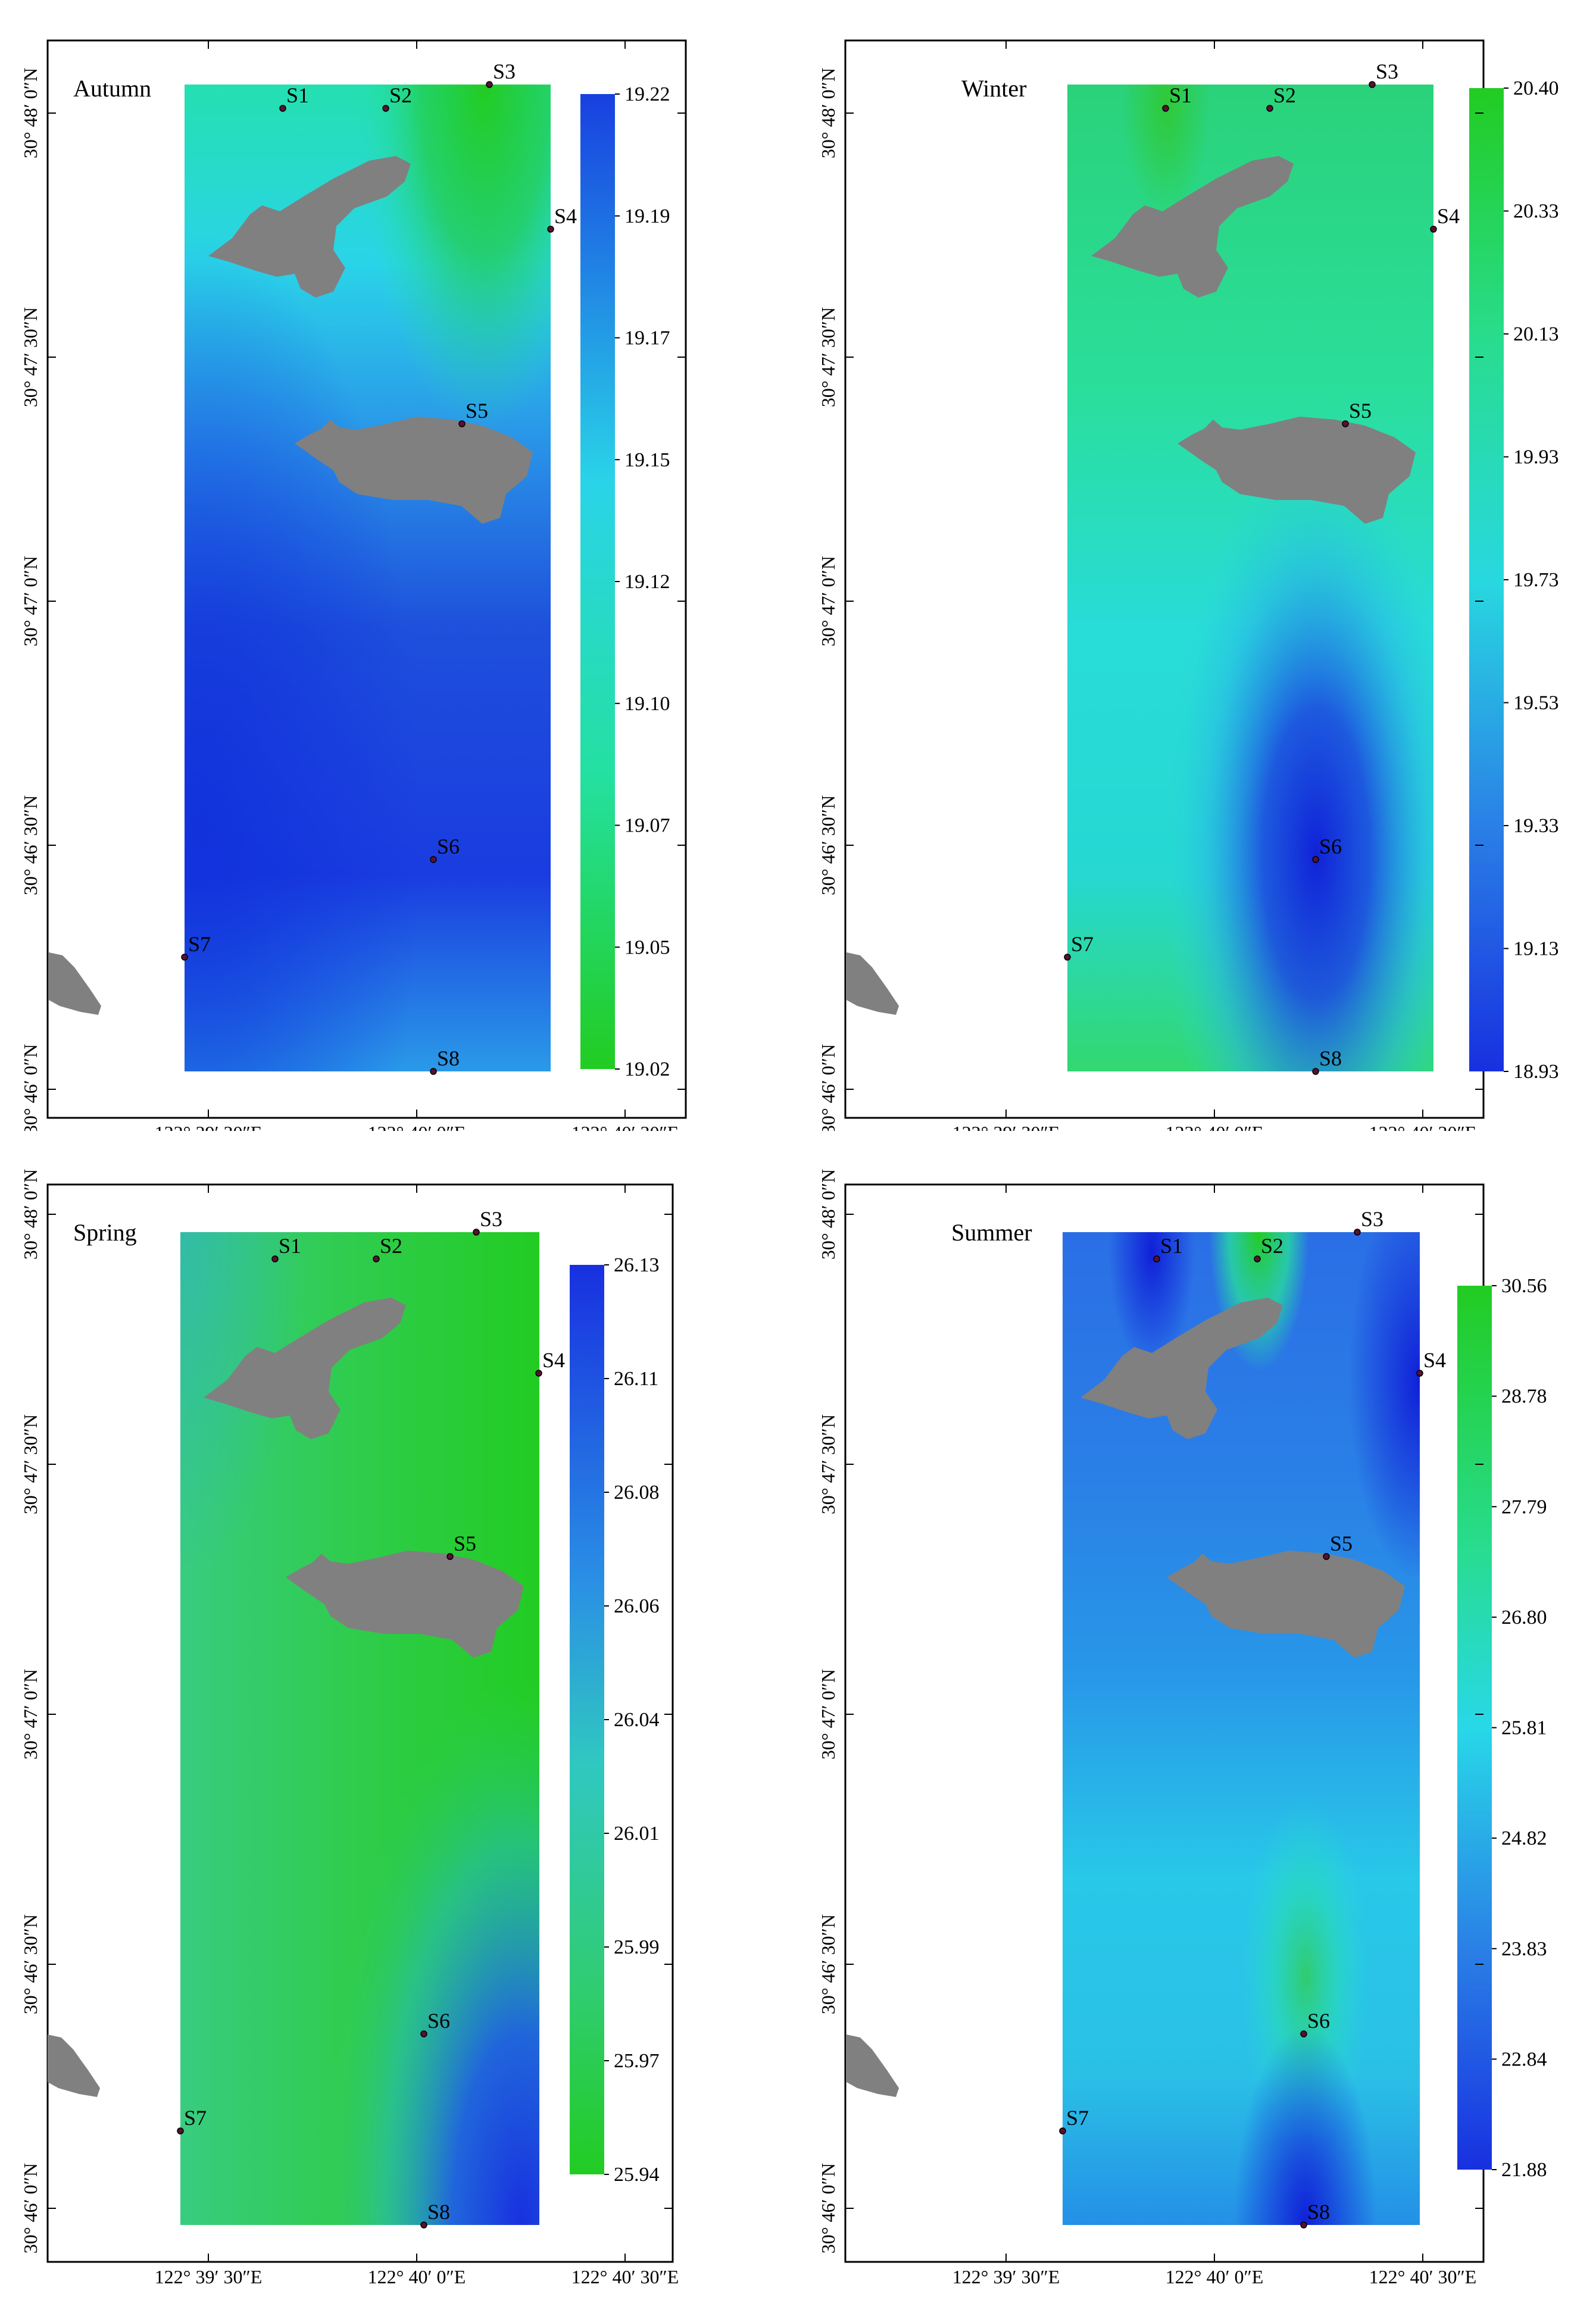  I want to click on colorbar-tick-label: 28.78, so click(1524, 1397).